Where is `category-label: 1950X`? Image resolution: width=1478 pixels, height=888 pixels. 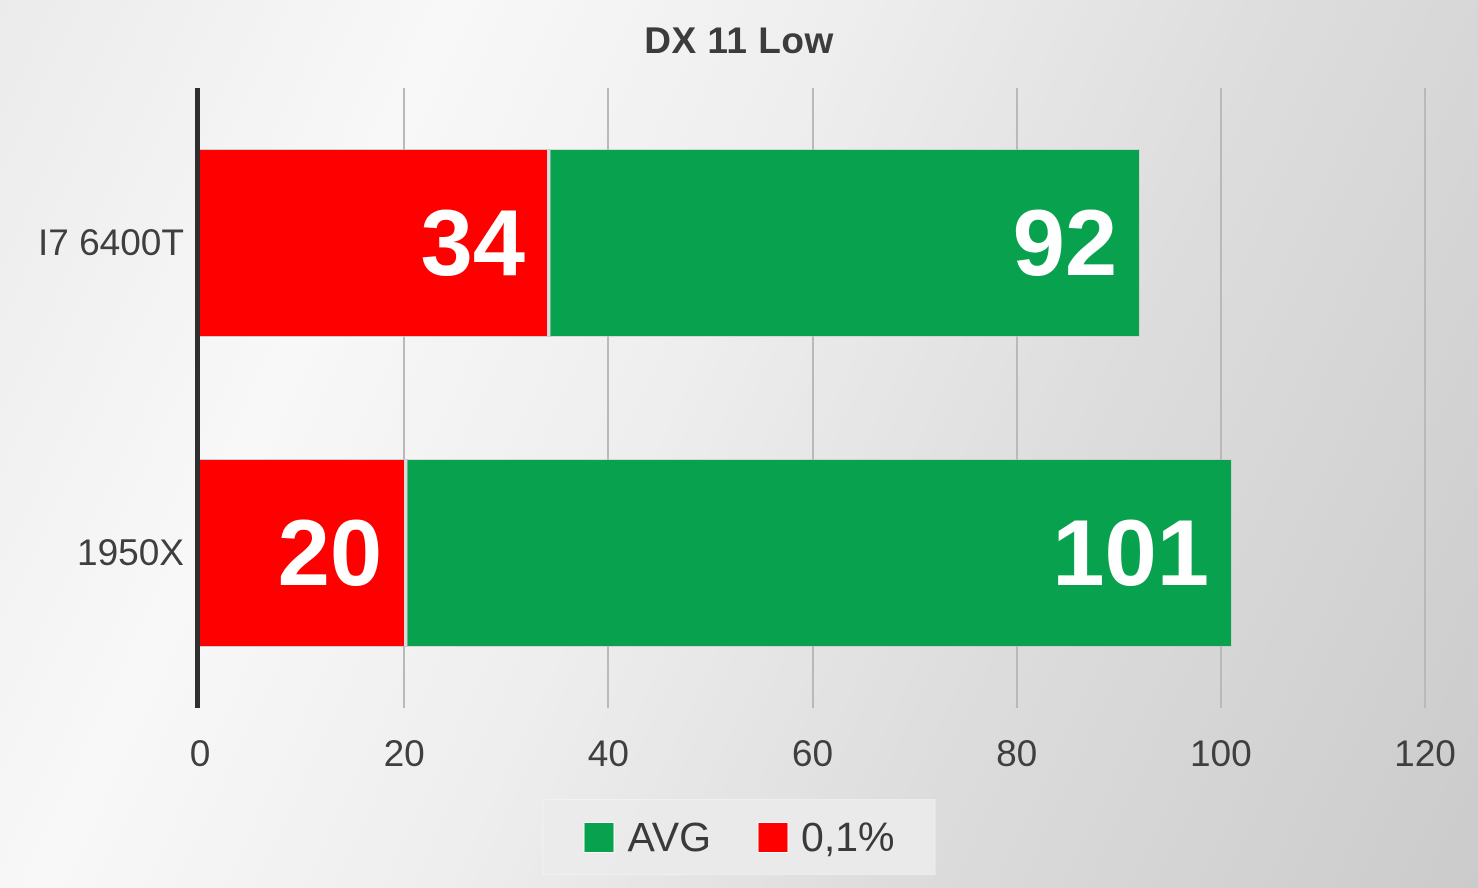
category-label: 1950X is located at coordinates (130, 552).